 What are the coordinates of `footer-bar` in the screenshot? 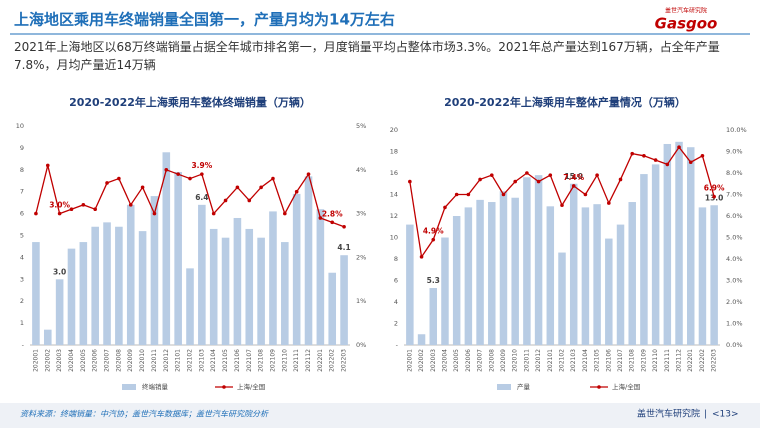 It's located at (380, 415).